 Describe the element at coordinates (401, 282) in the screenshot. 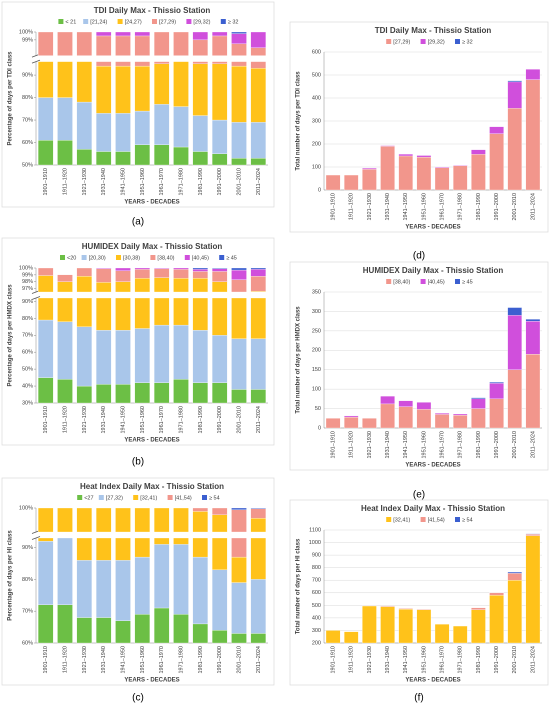

I see `legend-label: [38,40)` at that location.